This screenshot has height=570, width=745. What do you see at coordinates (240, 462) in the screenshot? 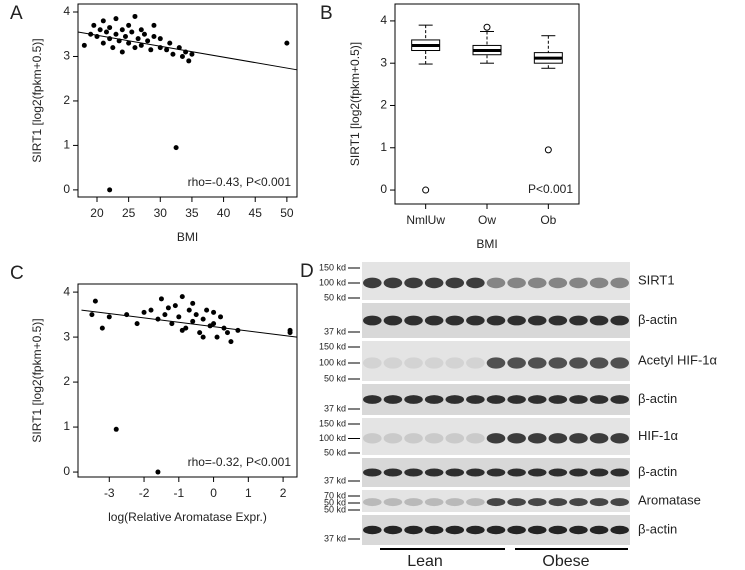
I see `annotation: rho=-0.32, P<0.001` at bounding box center [240, 462].